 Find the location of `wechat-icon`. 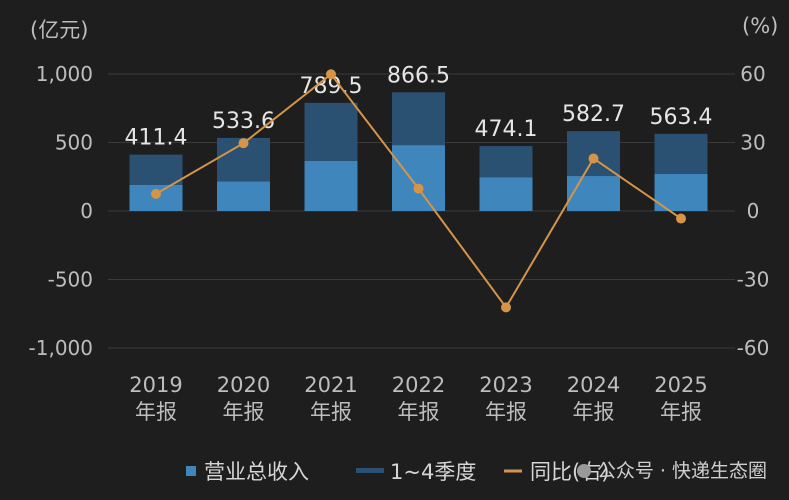

wechat-icon is located at coordinates (583, 471).